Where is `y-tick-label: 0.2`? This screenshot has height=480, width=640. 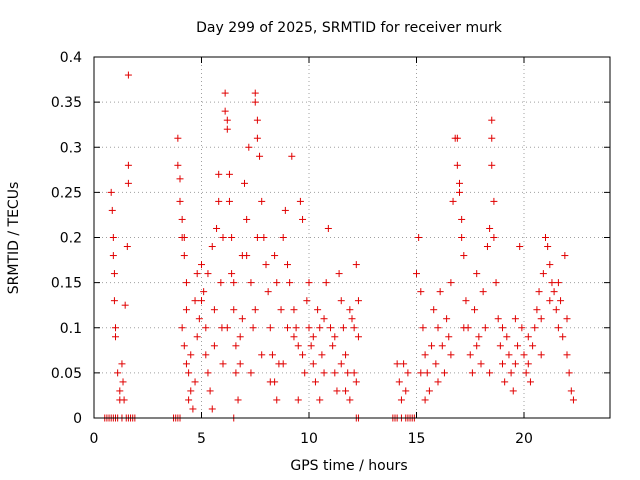 y-tick-label: 0.2 is located at coordinates (71, 239).